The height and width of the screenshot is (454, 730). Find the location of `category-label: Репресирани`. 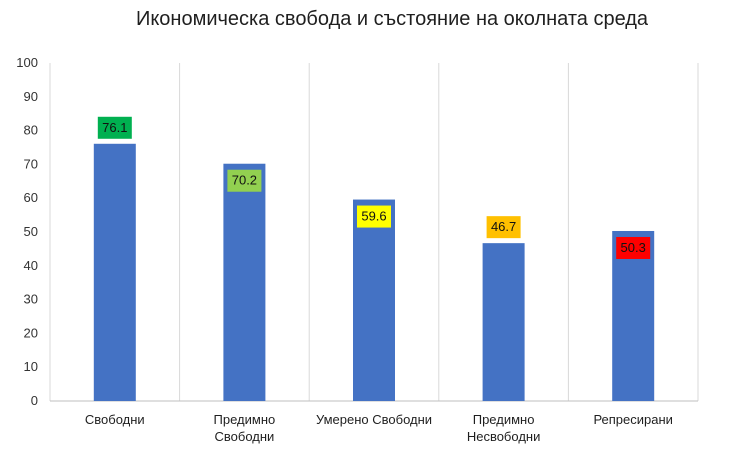

category-label: Репресирани is located at coordinates (633, 419).